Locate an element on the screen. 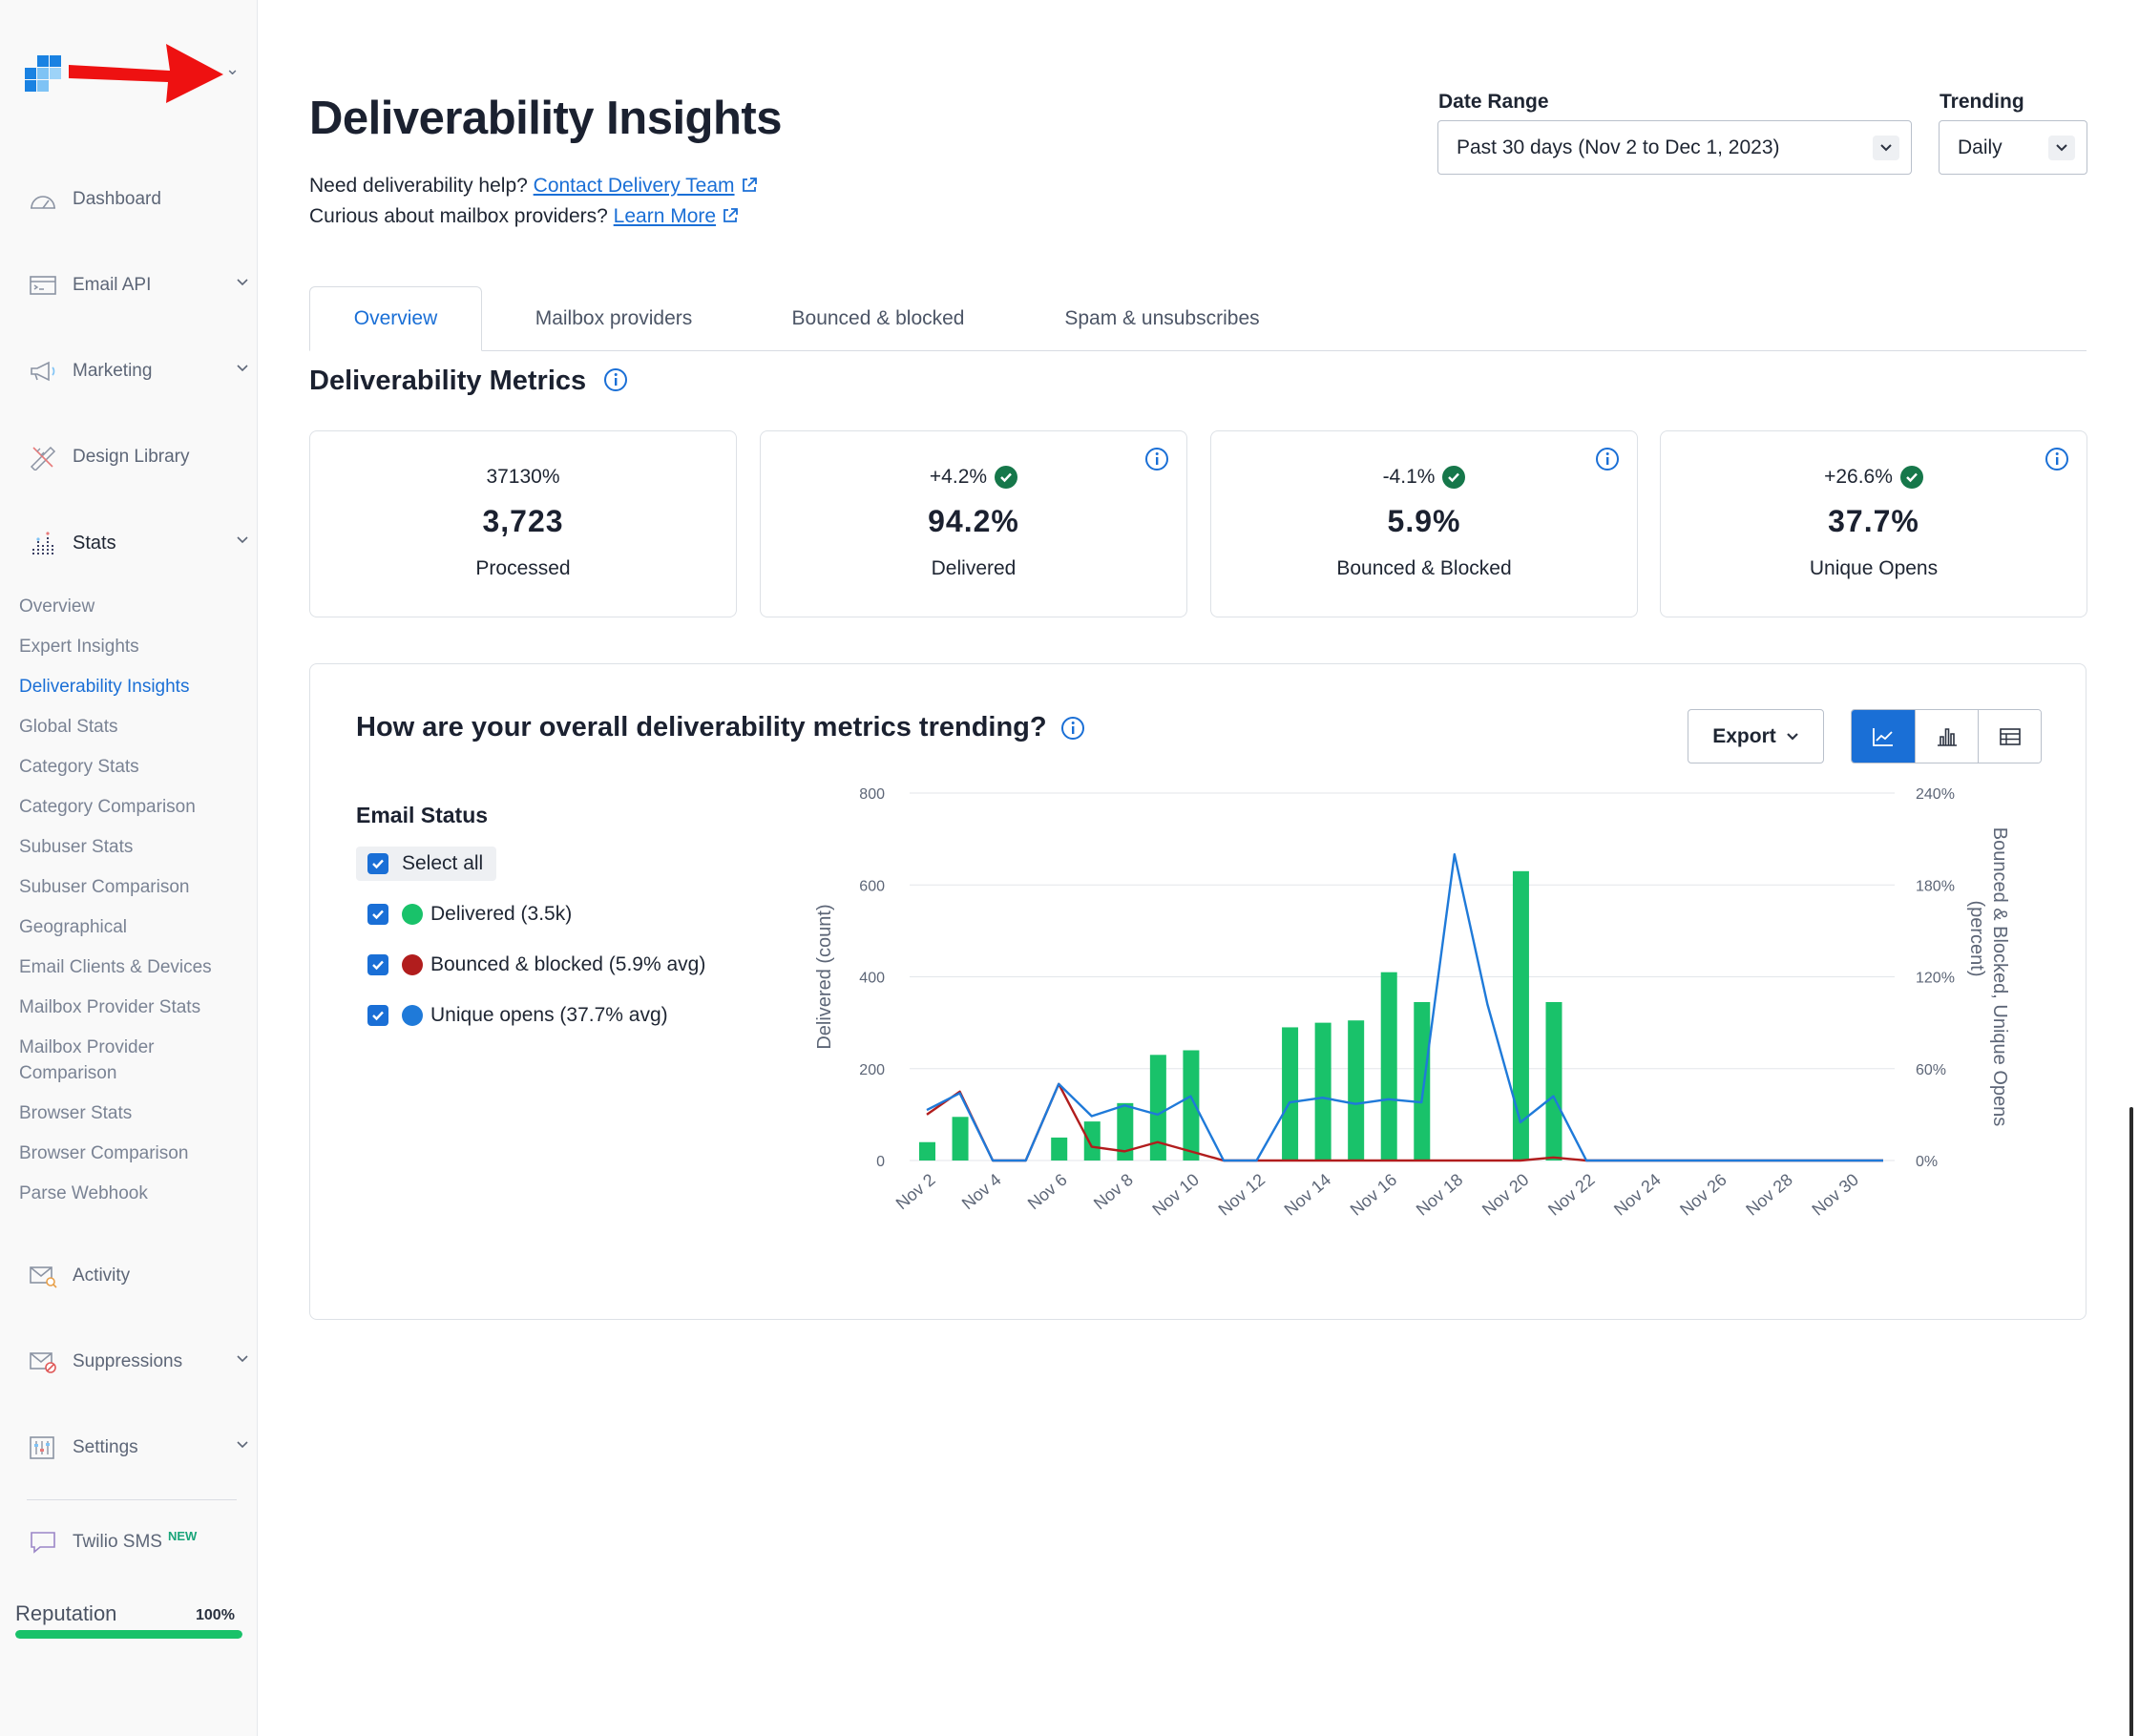 This screenshot has height=1736, width=2139. stats-subitem-email-clients-devices: Email Clients & Devices is located at coordinates (115, 967).